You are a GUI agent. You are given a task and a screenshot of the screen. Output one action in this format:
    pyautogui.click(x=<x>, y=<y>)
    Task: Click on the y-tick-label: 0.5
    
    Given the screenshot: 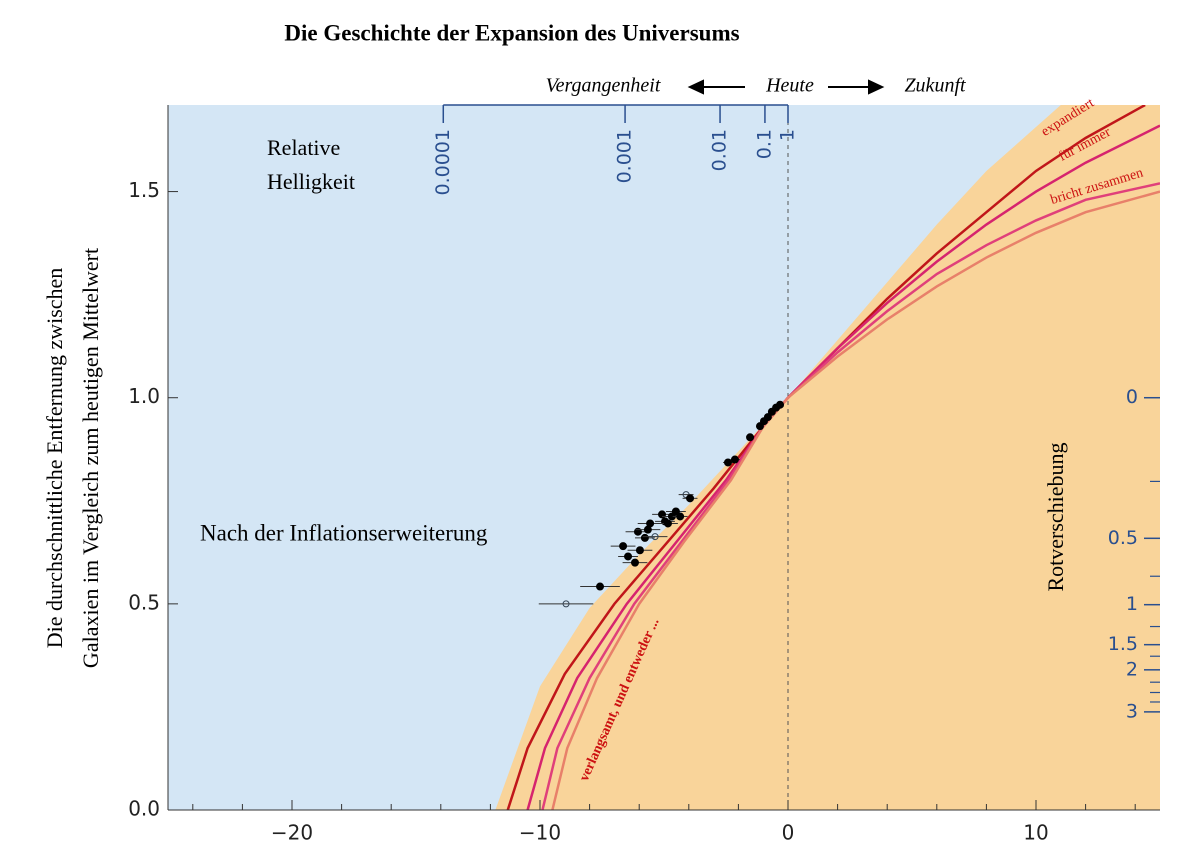 What is the action you would take?
    pyautogui.click(x=144, y=602)
    